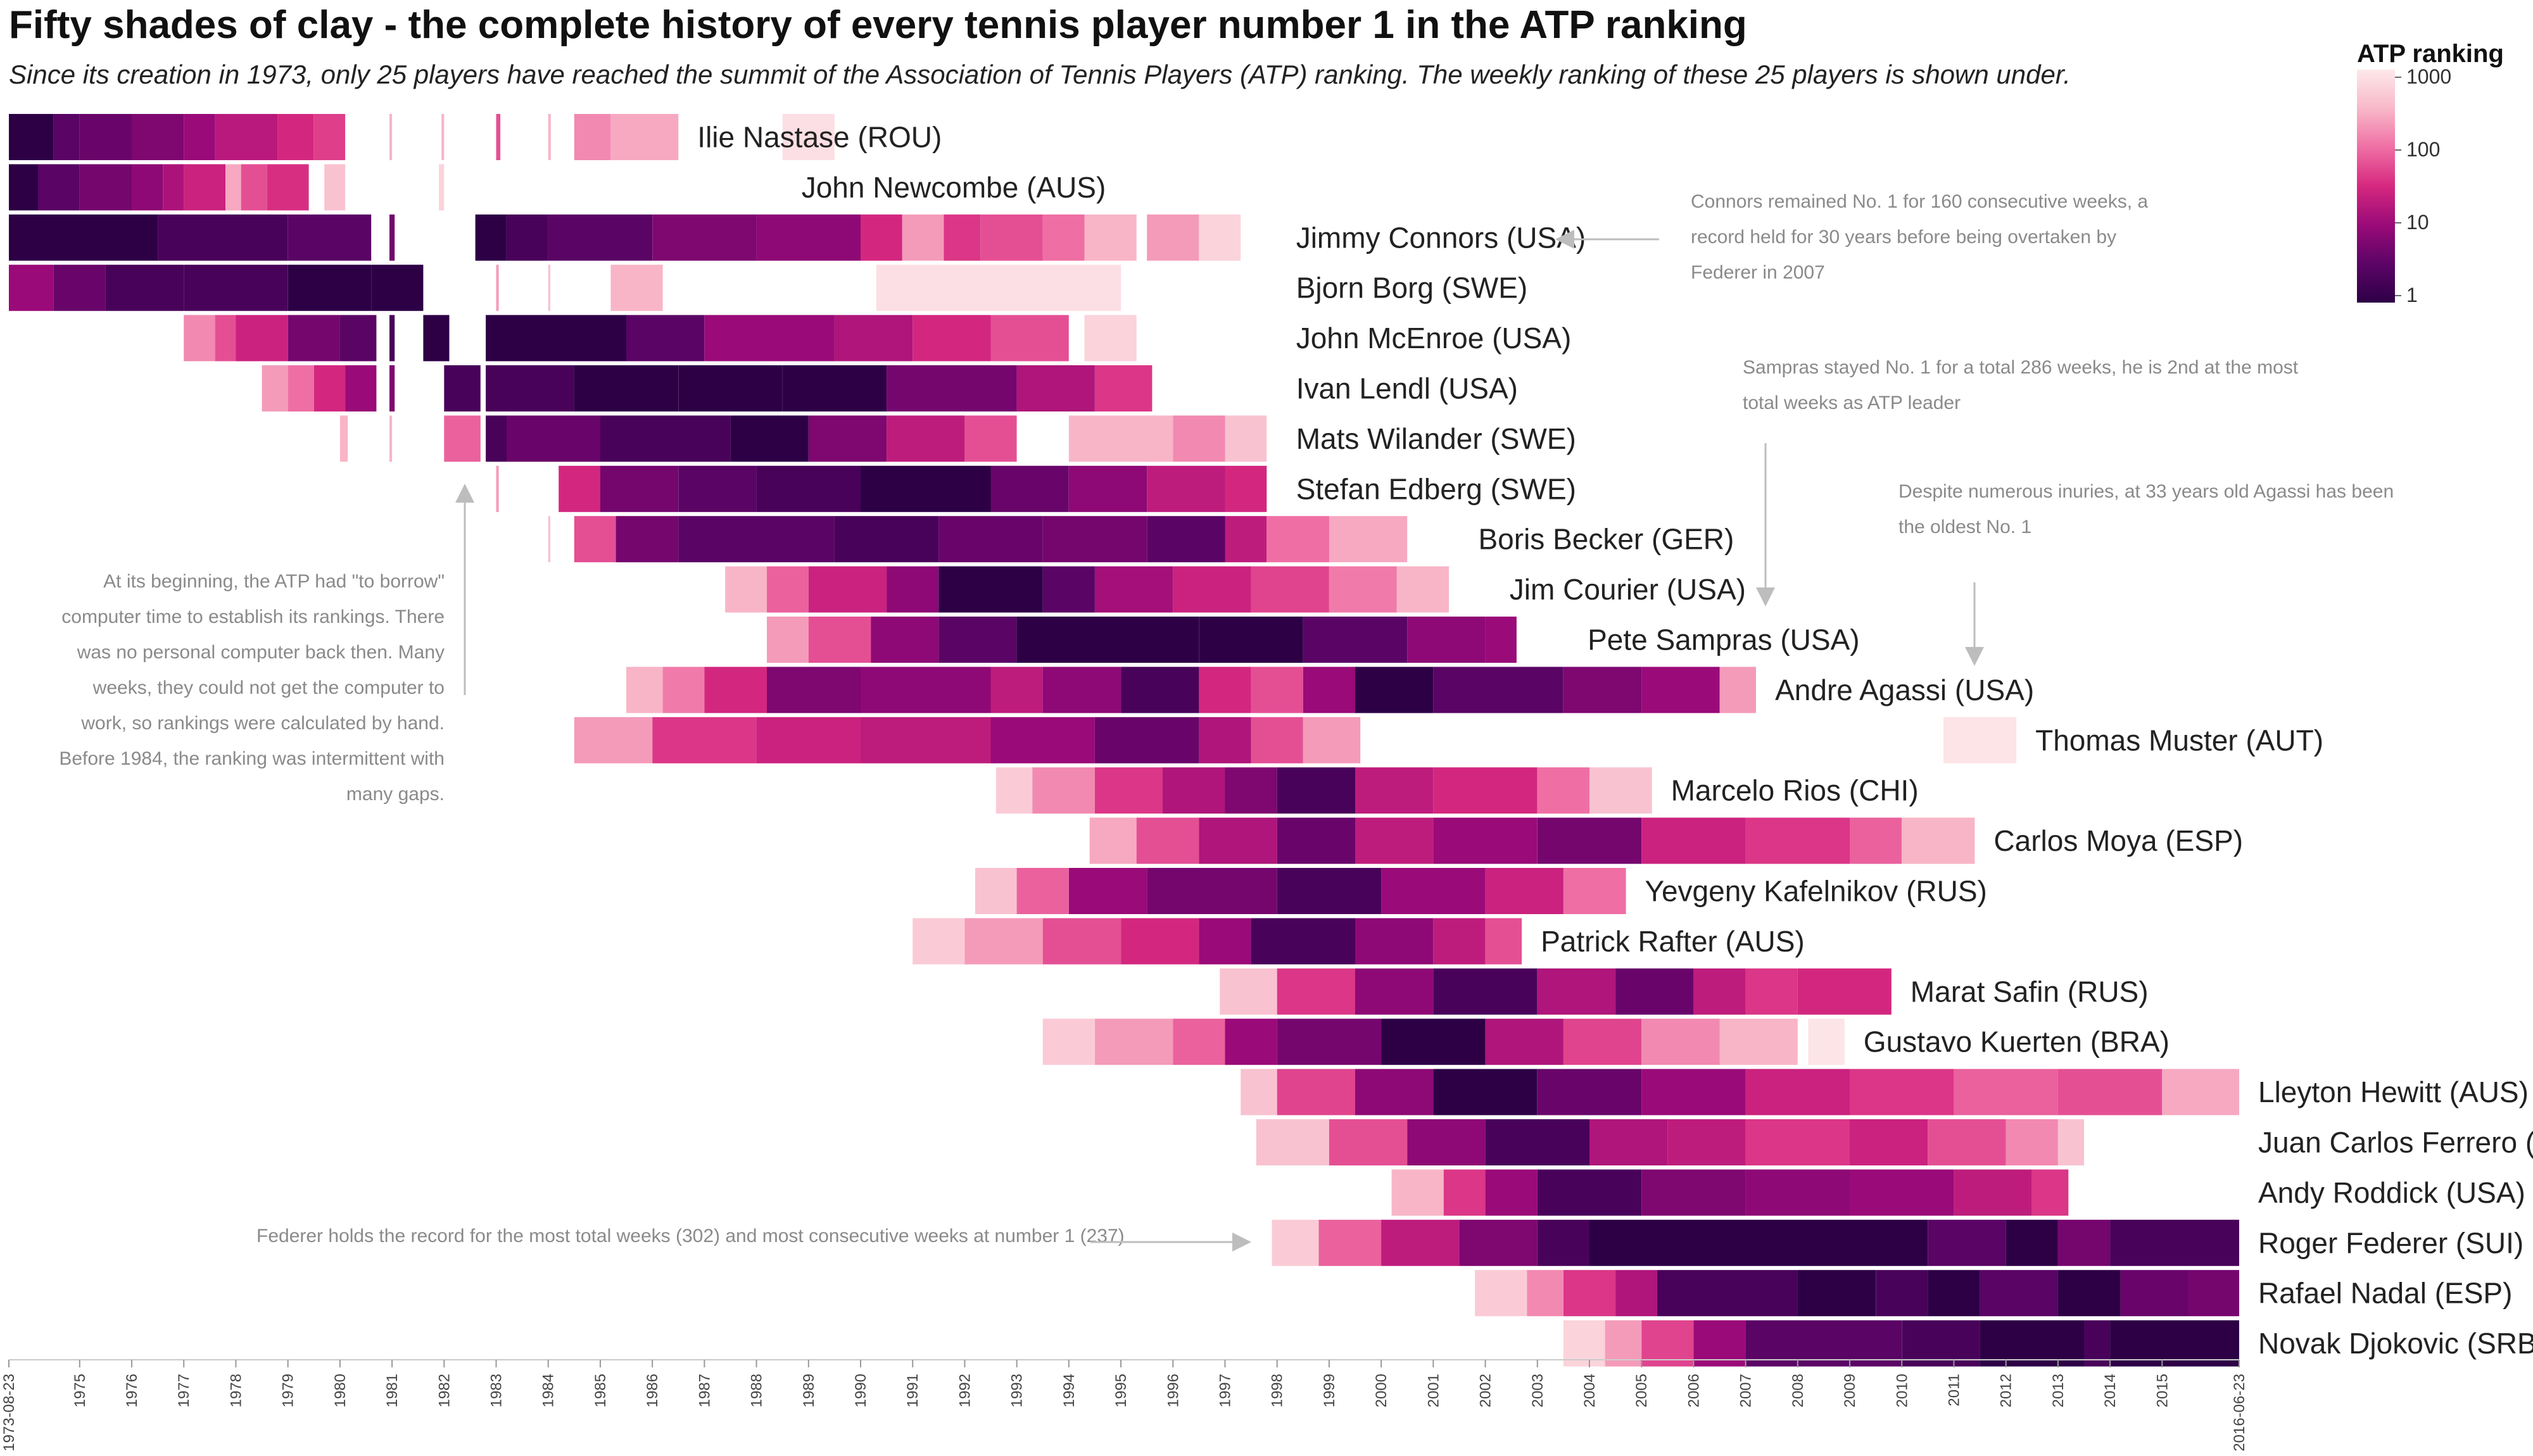  Describe the element at coordinates (1121, 1390) in the screenshot. I see `x-tick-label: 1995` at that location.